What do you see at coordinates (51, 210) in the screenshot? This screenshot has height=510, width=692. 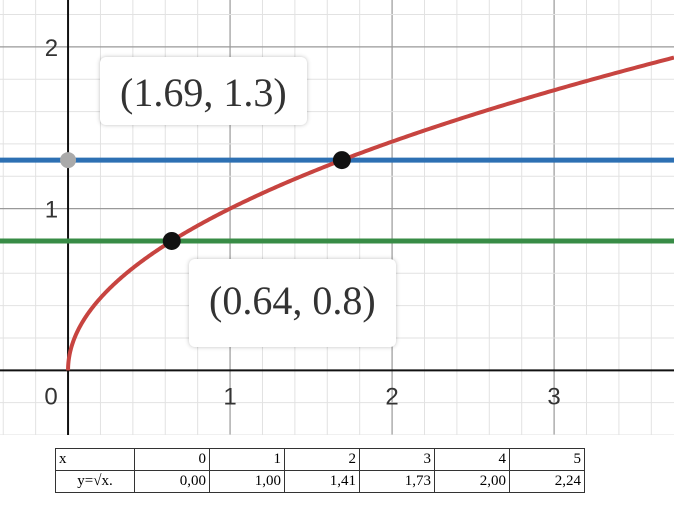 I see `y-tick-label: 1` at bounding box center [51, 210].